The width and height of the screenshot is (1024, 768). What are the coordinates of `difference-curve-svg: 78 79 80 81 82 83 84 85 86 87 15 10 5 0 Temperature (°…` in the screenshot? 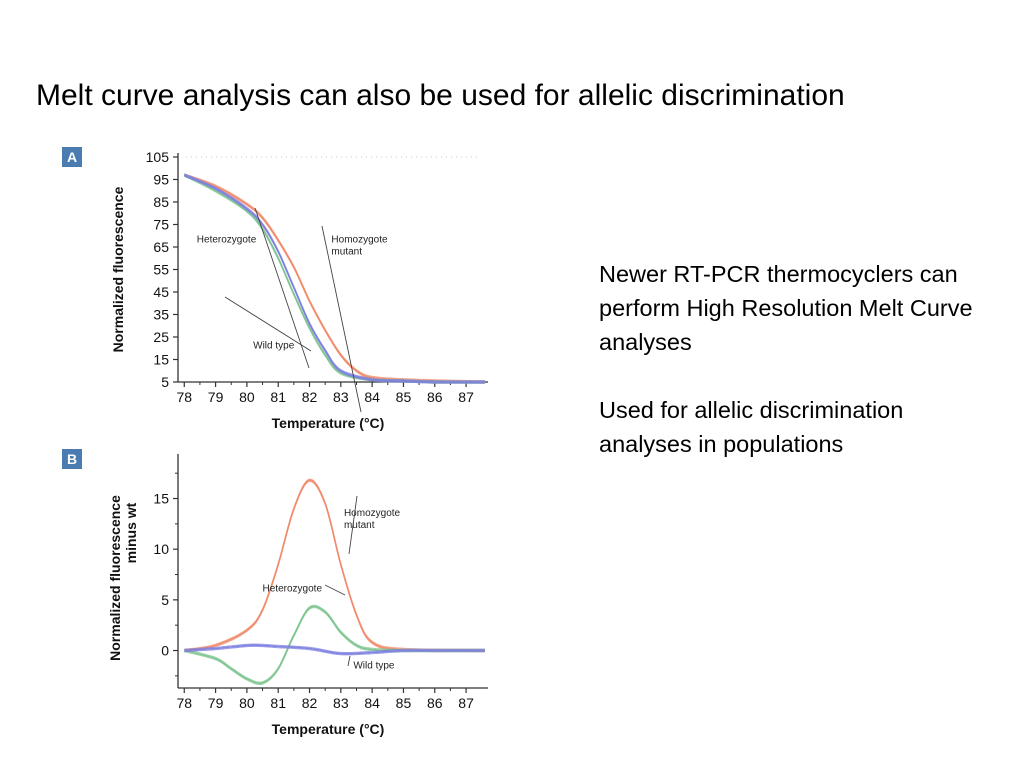 It's located at (297, 595).